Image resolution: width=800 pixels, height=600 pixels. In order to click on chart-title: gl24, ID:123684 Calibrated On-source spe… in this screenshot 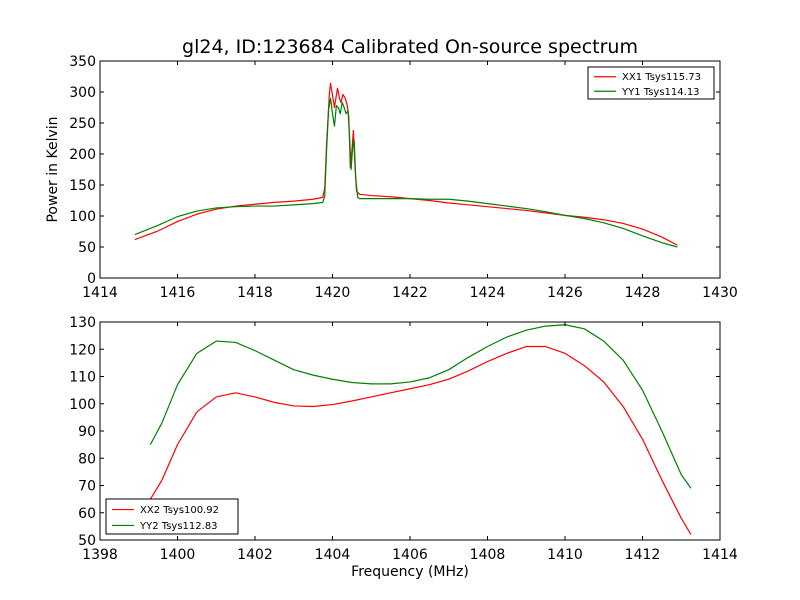, I will do `click(410, 47)`.